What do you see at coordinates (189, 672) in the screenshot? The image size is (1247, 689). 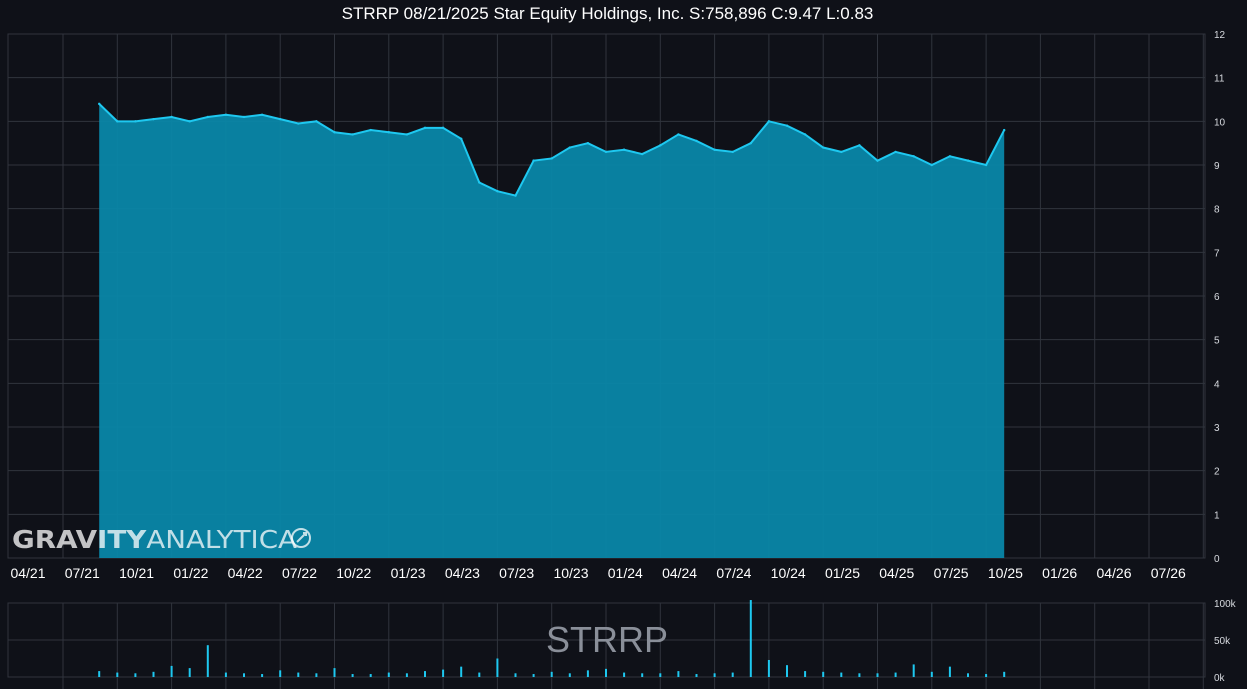 I see `volume-bar-11/21` at bounding box center [189, 672].